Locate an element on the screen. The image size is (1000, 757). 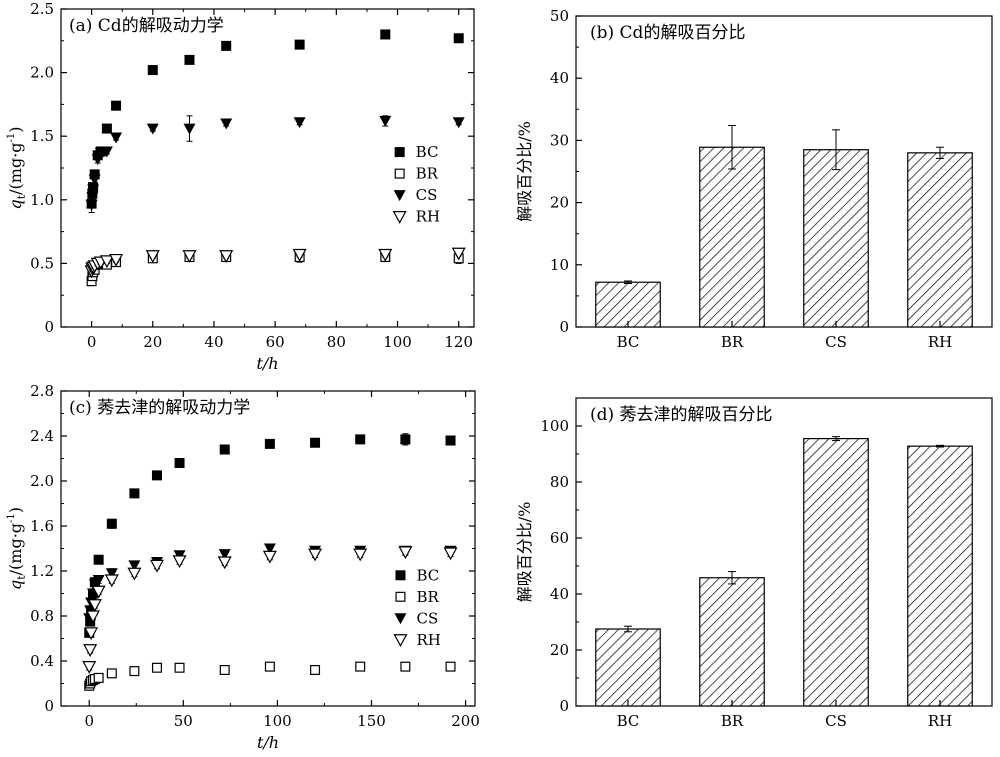
y-tick-label: 50 is located at coordinates (559, 16).